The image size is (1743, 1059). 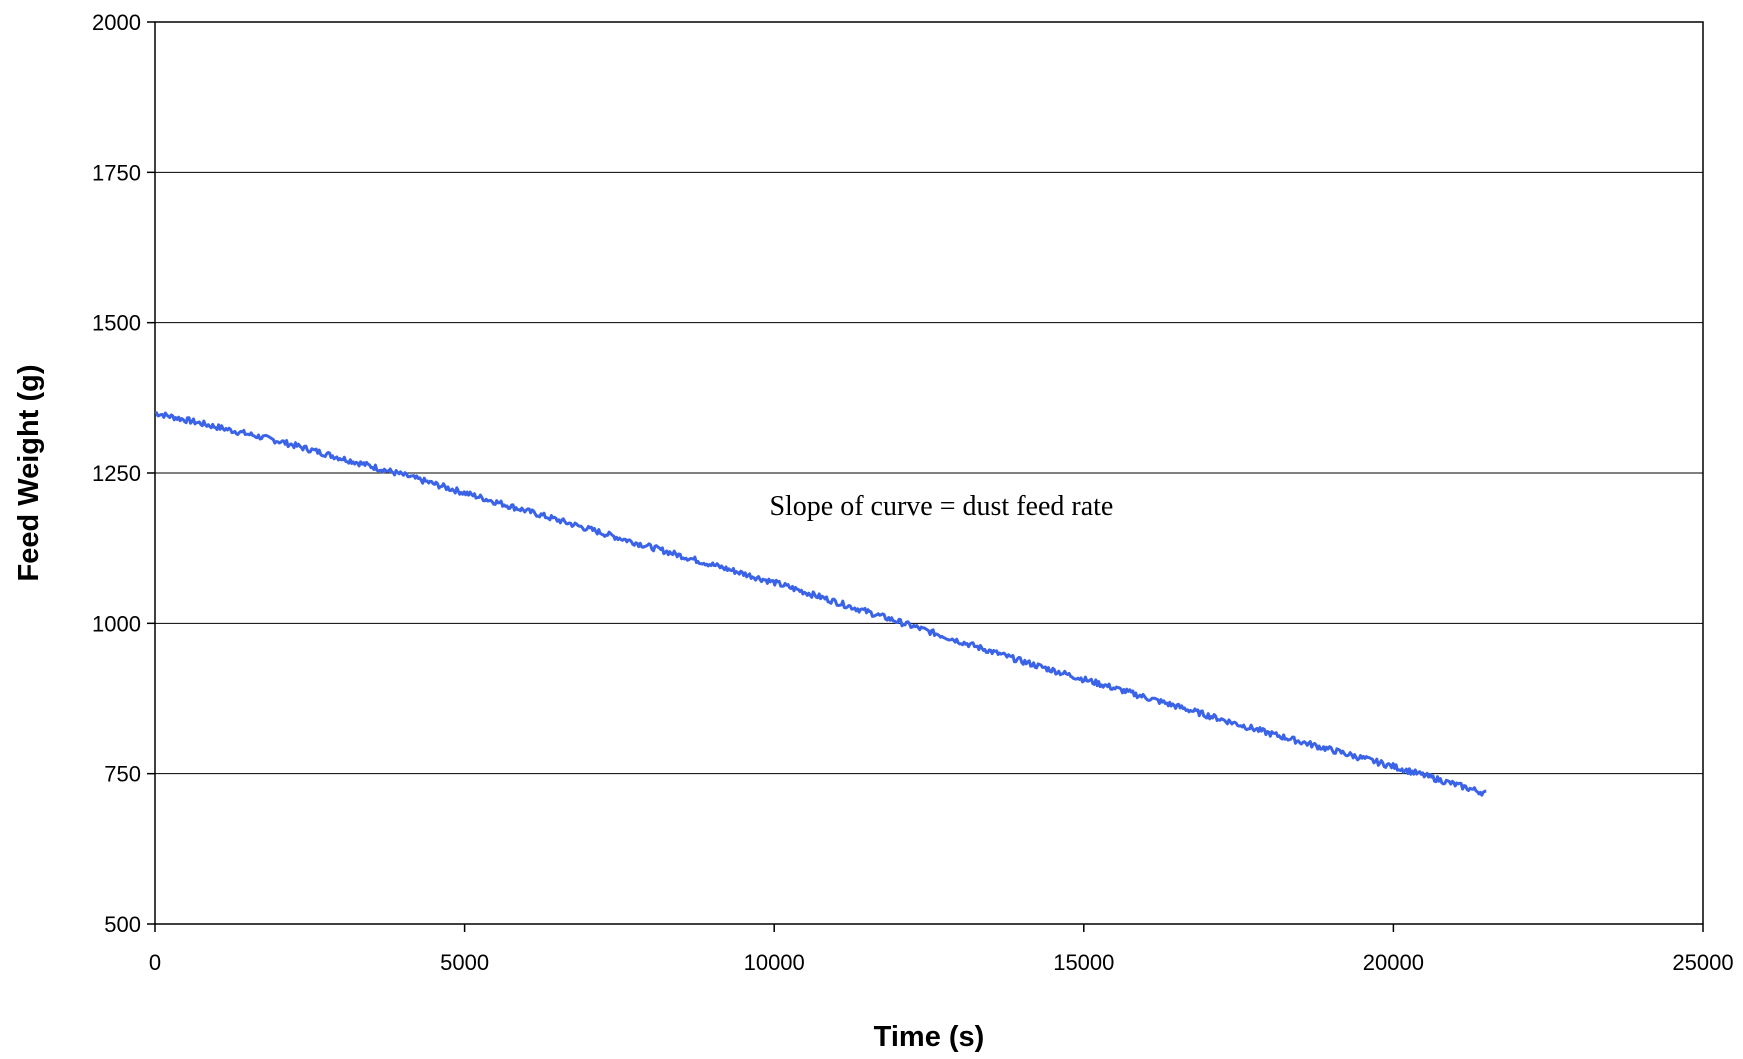 I want to click on y-tick-label: 1500, so click(x=116, y=323).